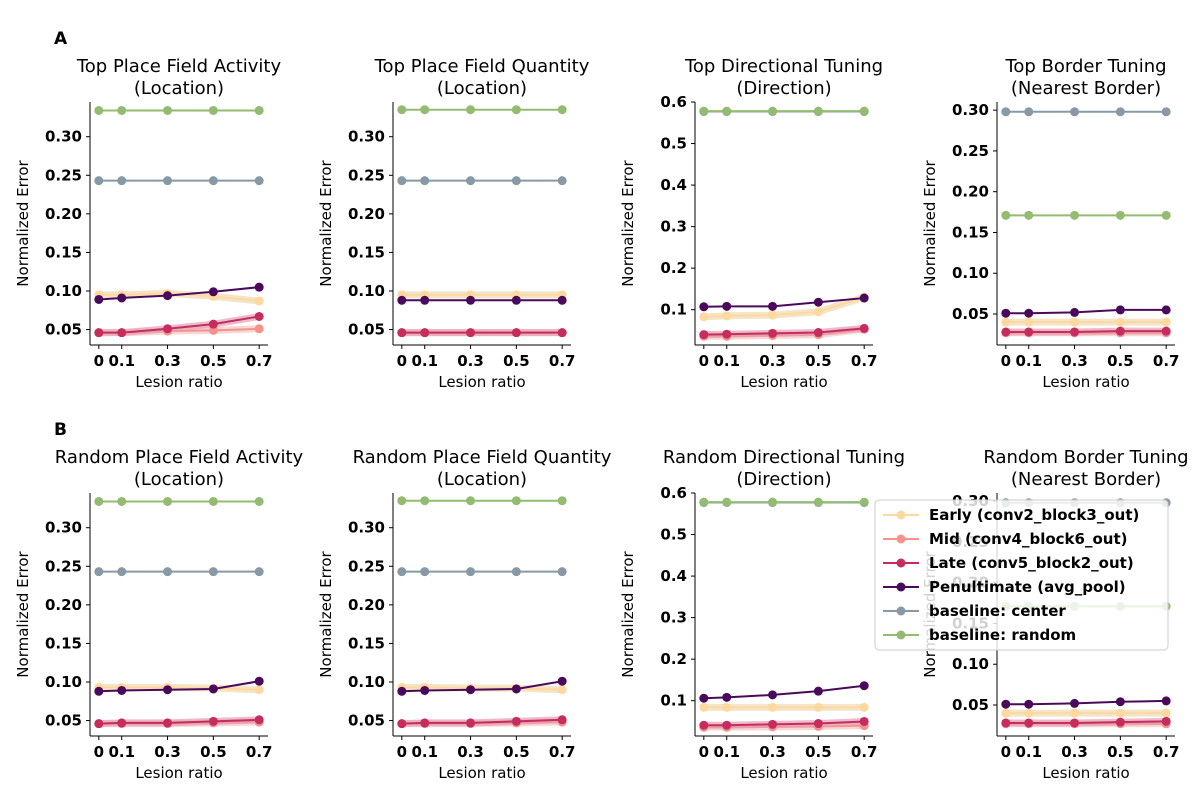 The image size is (1200, 800). What do you see at coordinates (1074, 752) in the screenshot?
I see `x-tick-label: 0.3` at bounding box center [1074, 752].